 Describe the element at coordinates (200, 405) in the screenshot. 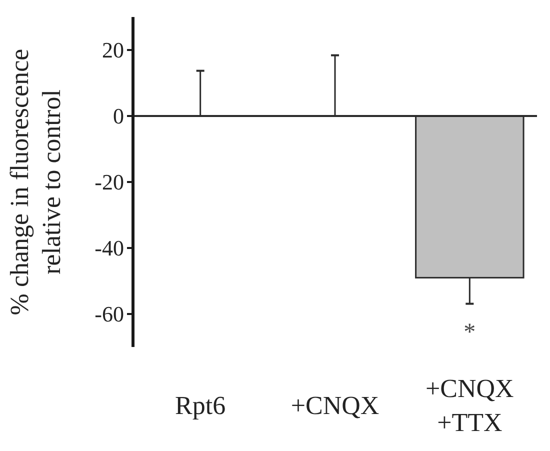

I see `x-tick-label: Rpt6` at that location.